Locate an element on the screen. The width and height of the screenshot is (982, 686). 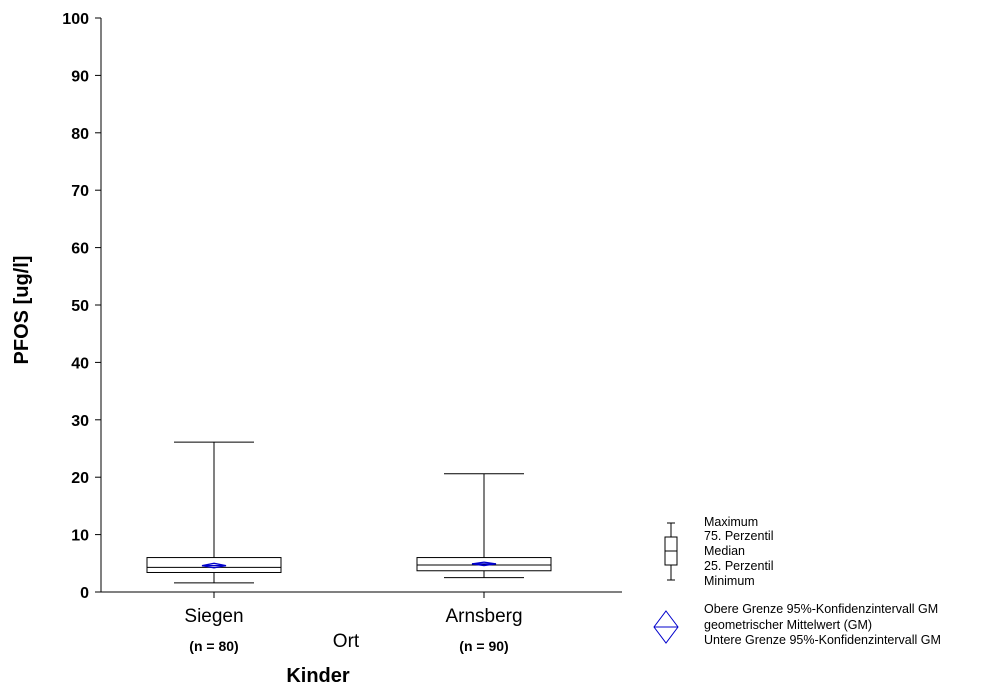
legend-gm-lower: Untere Grenze 95%-Konfidenzintervall GM is located at coordinates (822, 640).